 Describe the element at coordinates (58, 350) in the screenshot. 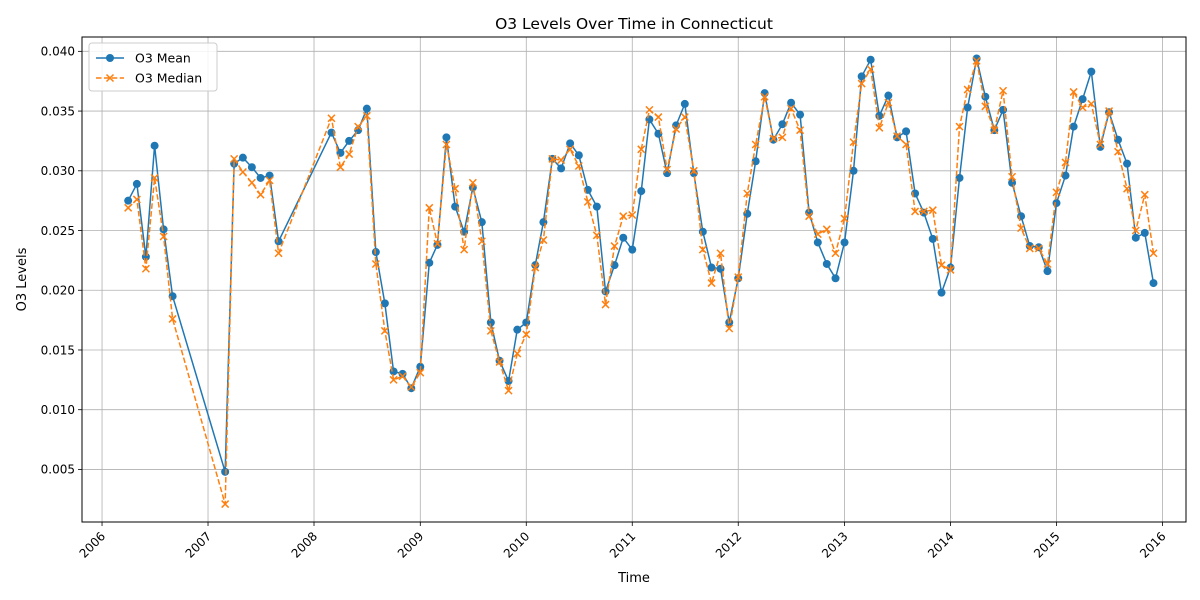

I see `y-tick-label: 0.015` at that location.